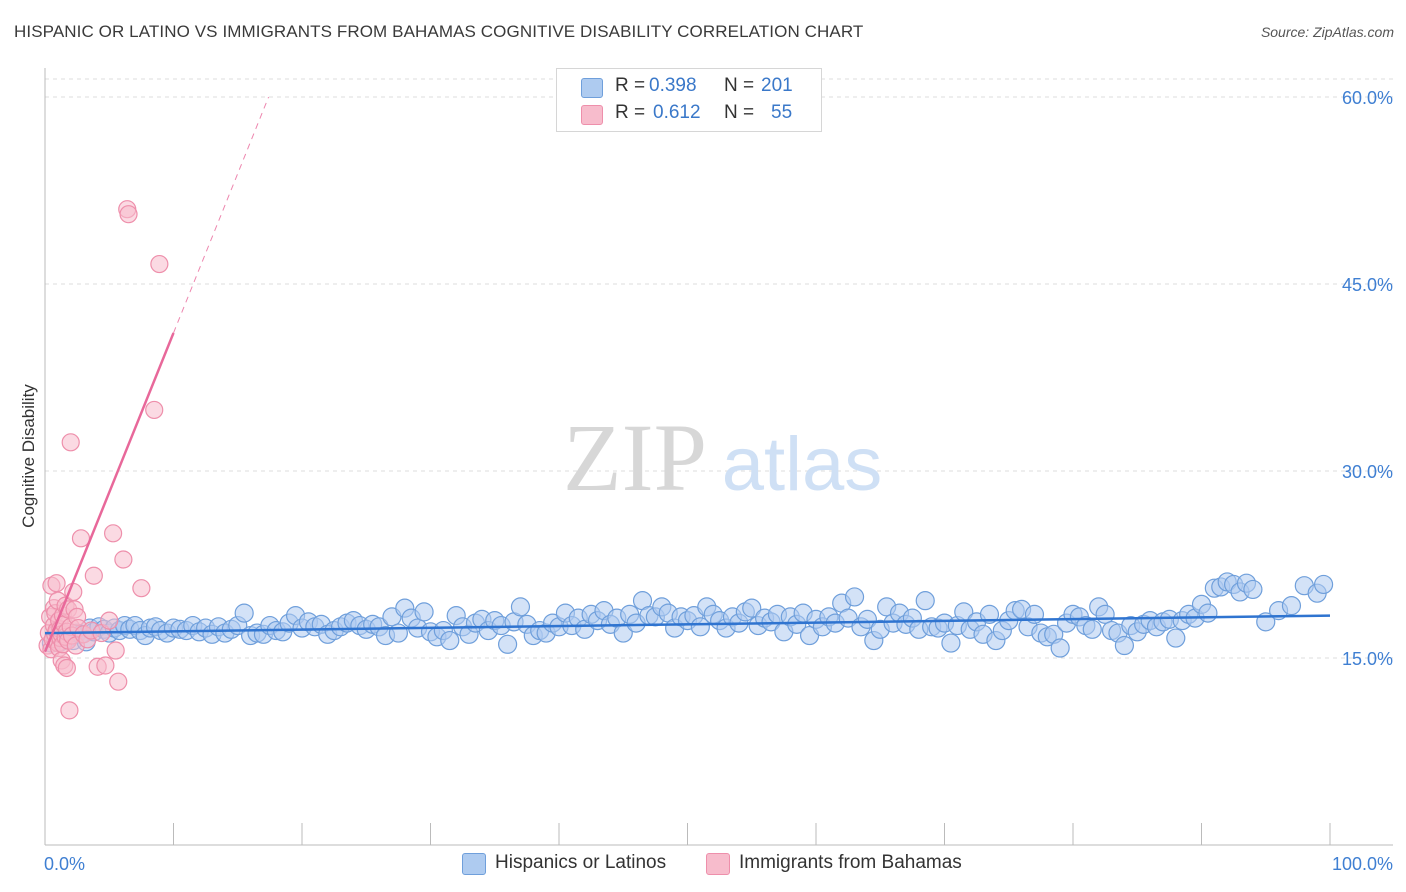  Describe the element at coordinates (1367, 659) in the screenshot. I see `y-tick-label: 15.0%` at that location.